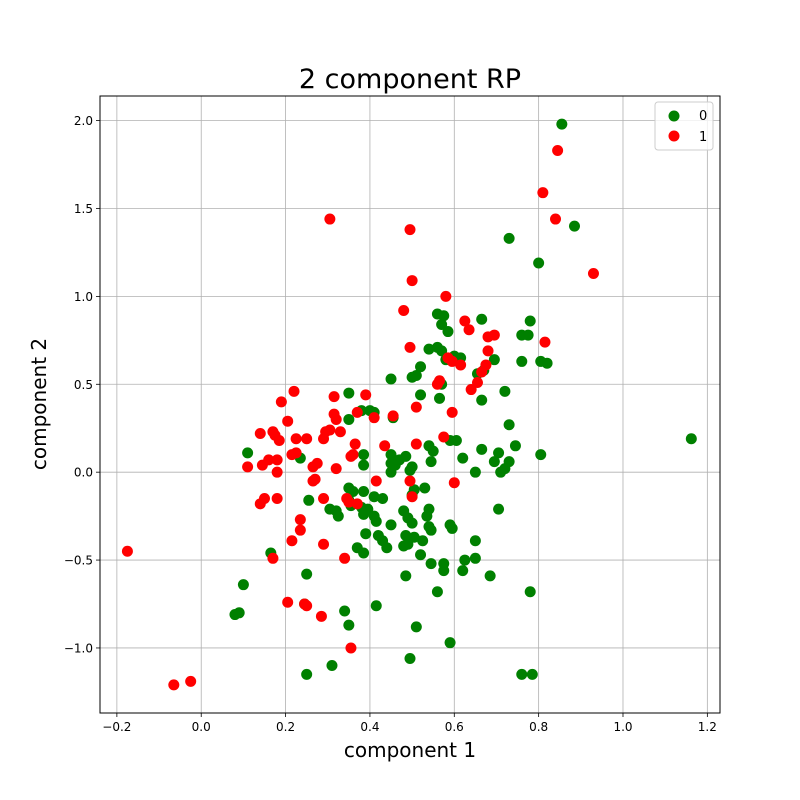 Image resolution: width=800 pixels, height=800 pixels. I want to click on x-tick-label: 1.2, so click(707, 727).